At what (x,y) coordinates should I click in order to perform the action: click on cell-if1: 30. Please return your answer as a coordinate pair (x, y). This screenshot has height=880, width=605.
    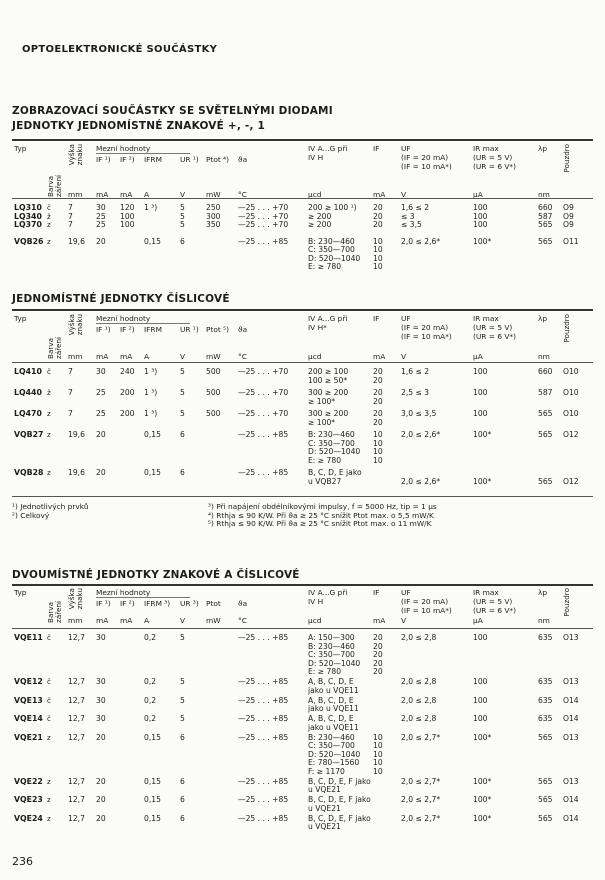
    Looking at the image, I should click on (101, 681).